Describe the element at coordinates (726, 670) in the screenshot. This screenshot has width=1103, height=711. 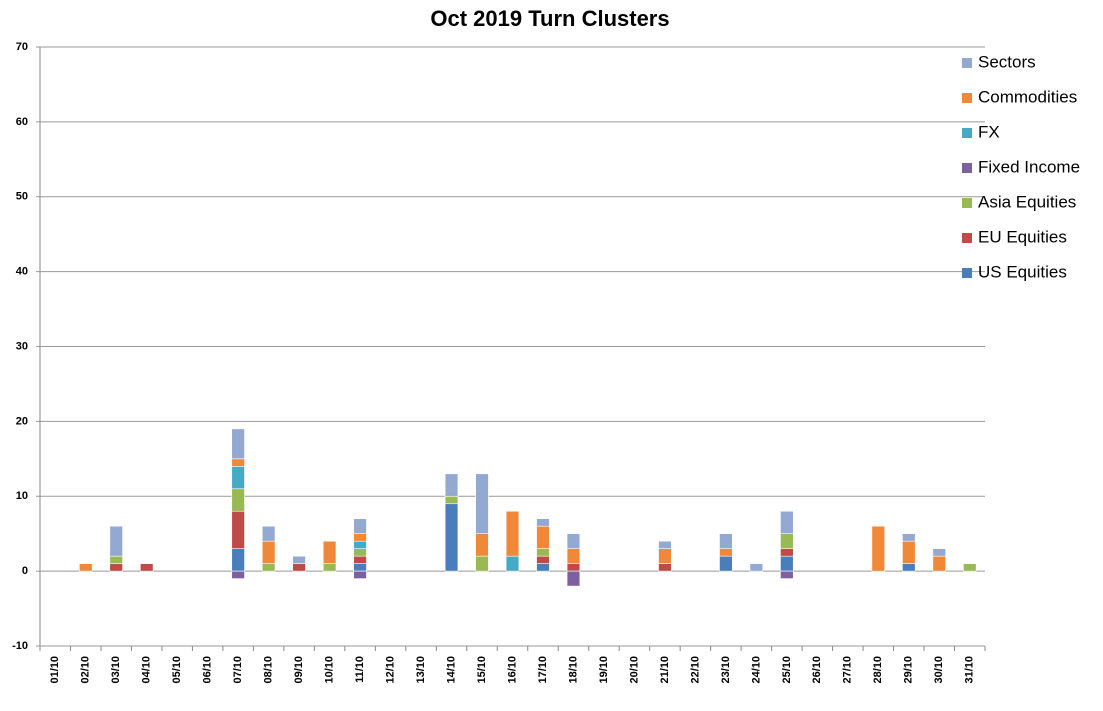
I see `x-tick-label: 23/10` at that location.